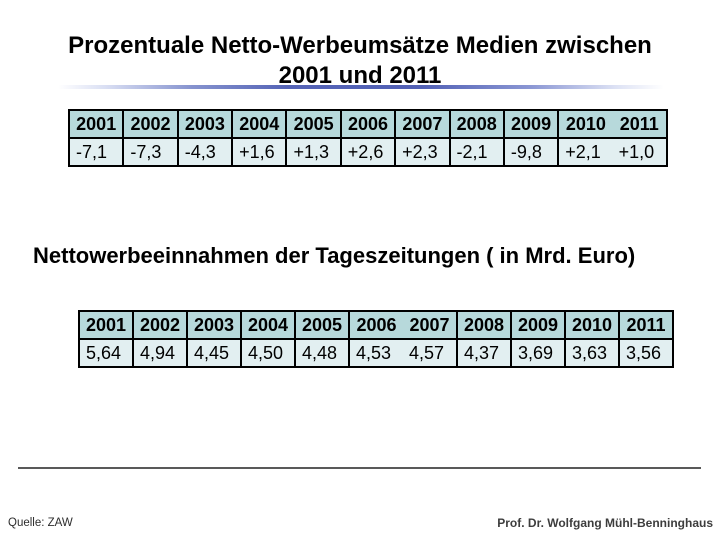  Describe the element at coordinates (268, 353) in the screenshot. I see `value-cell: 4,50` at that location.